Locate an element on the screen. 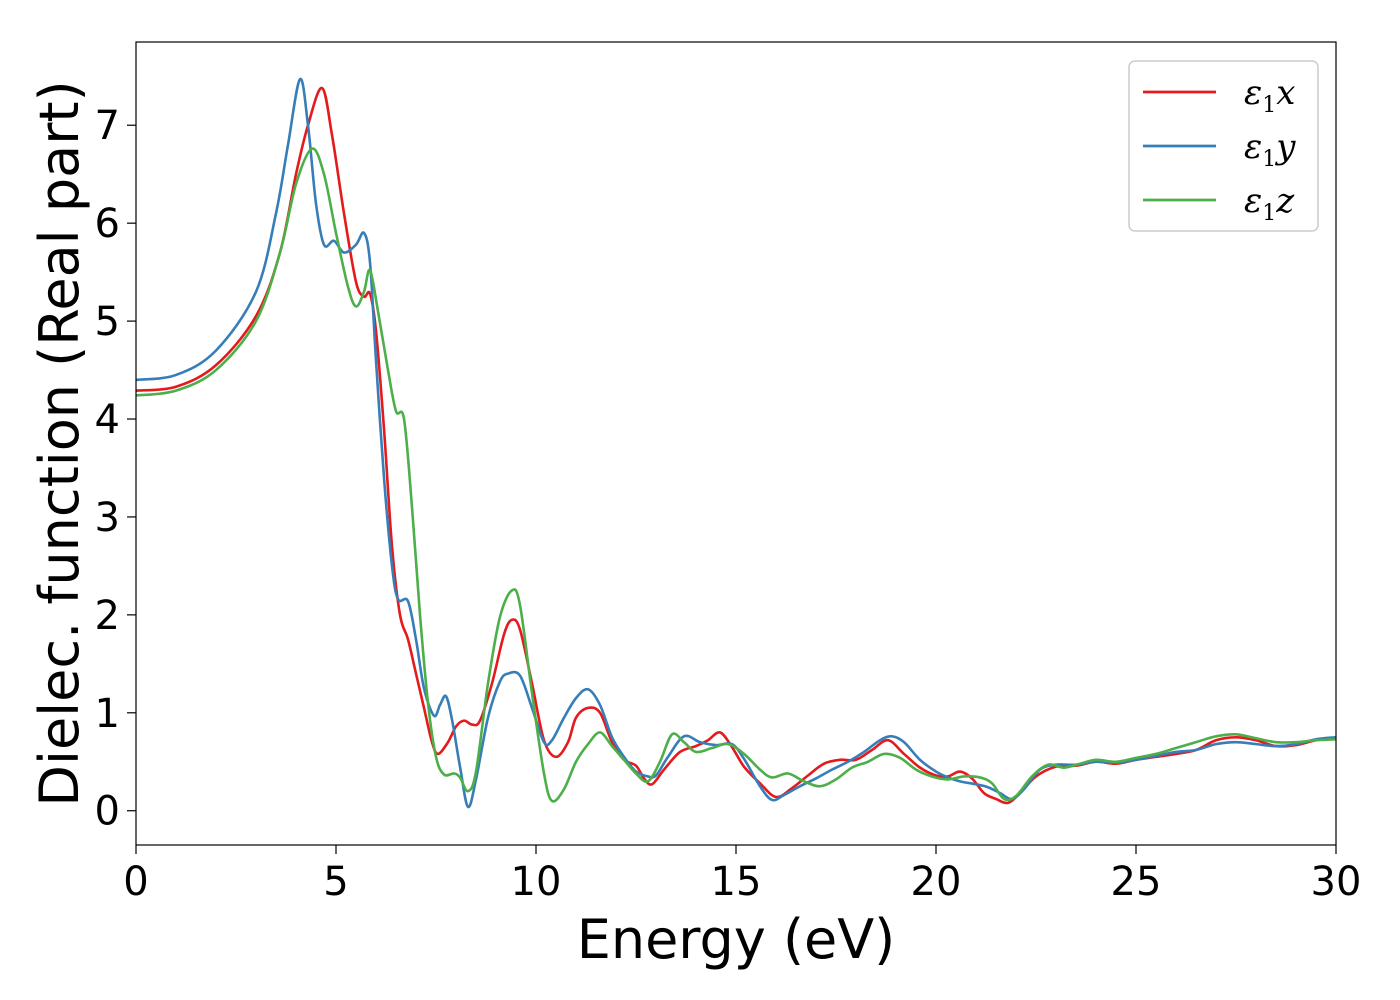 The height and width of the screenshot is (1000, 1400). x-tick-label: 20 is located at coordinates (936, 882).